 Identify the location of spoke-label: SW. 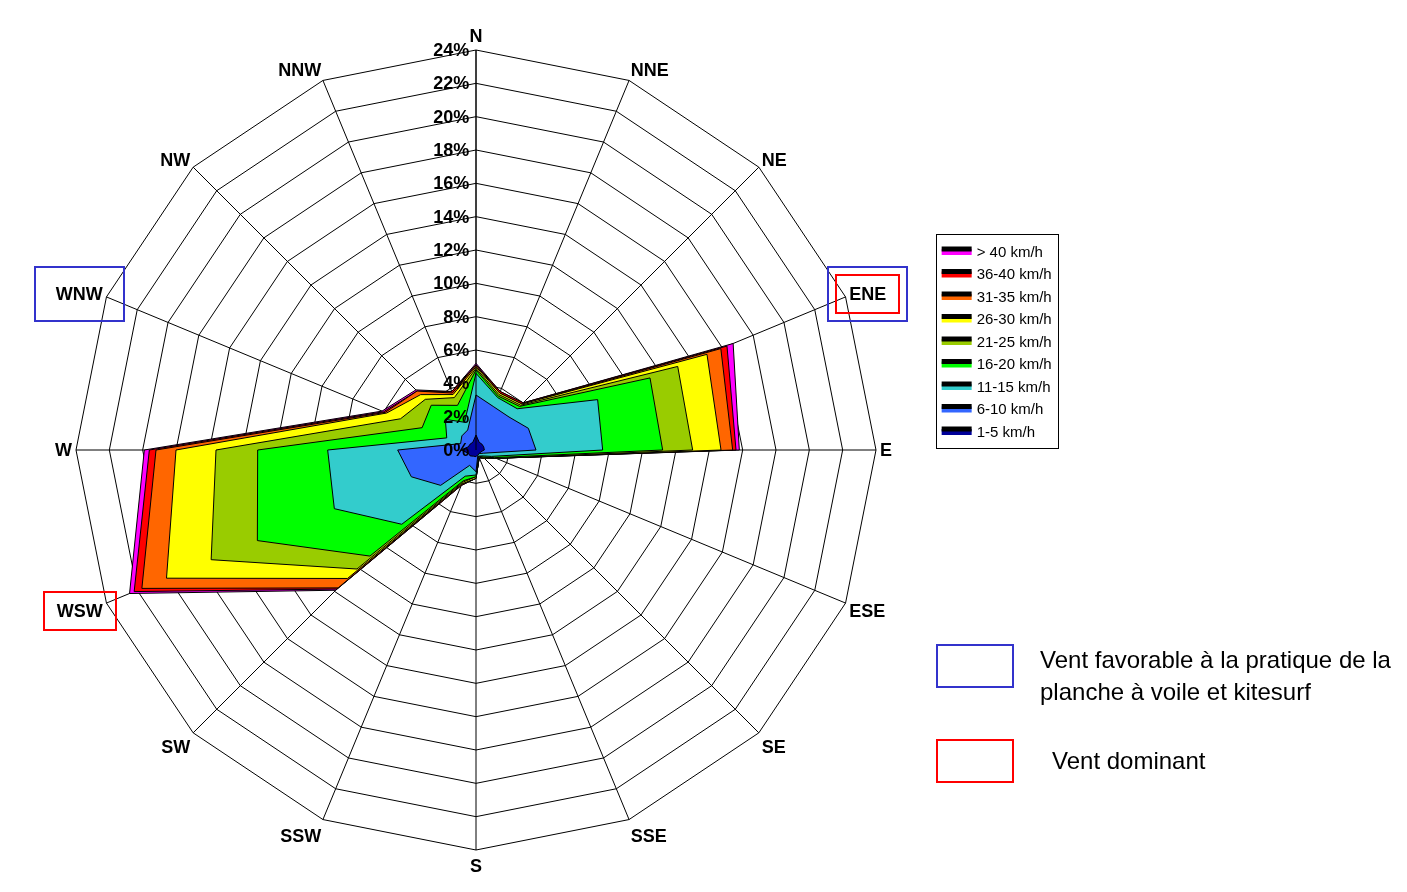
(176, 746).